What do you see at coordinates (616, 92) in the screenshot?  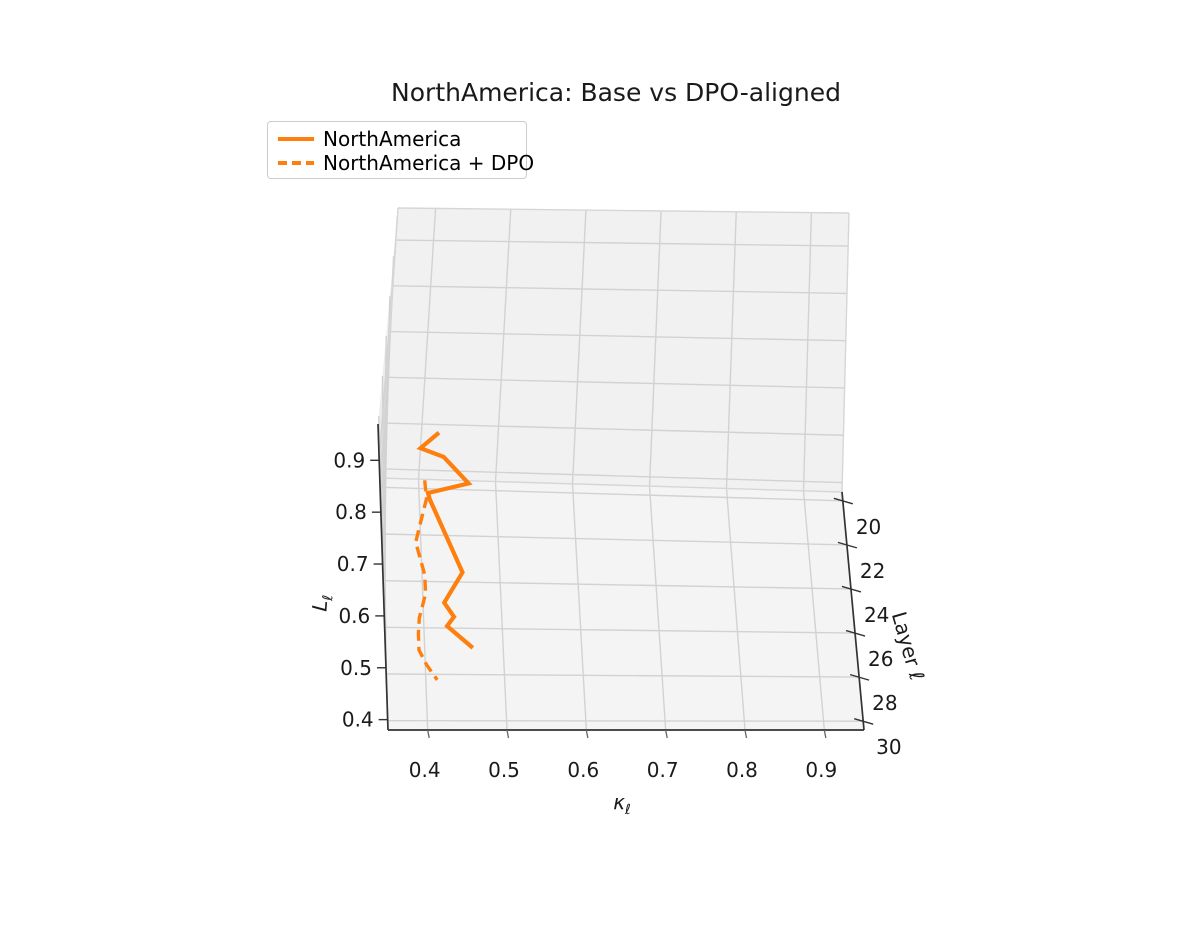 I see `chart-title: NorthAmerica: Base vs DPO-aligned` at bounding box center [616, 92].